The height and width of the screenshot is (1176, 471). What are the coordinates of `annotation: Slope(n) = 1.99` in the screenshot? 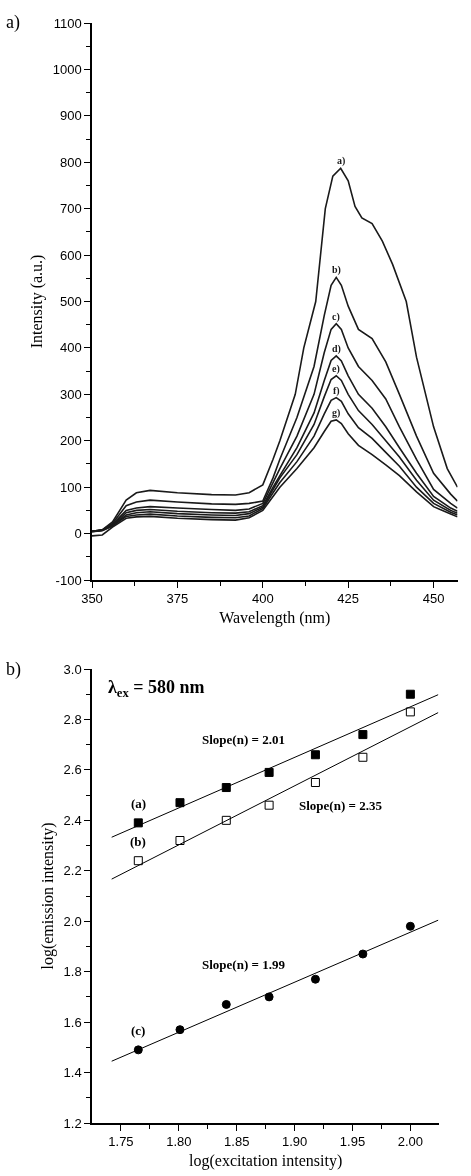 It's located at (244, 964).